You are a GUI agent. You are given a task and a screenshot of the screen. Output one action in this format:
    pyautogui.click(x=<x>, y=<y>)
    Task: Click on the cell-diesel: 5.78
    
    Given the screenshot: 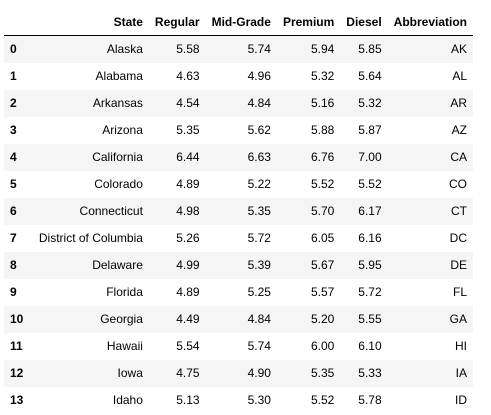 What is the action you would take?
    pyautogui.click(x=370, y=400)
    